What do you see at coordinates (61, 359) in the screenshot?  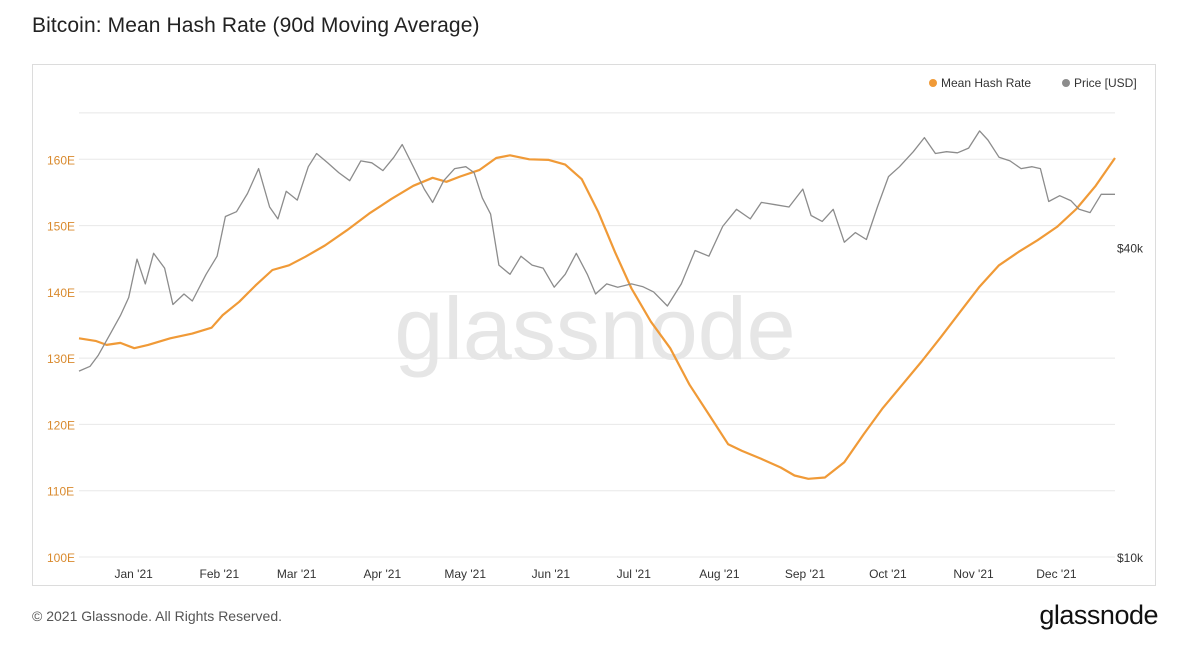 I see `y-left-tick-label: 130E` at bounding box center [61, 359].